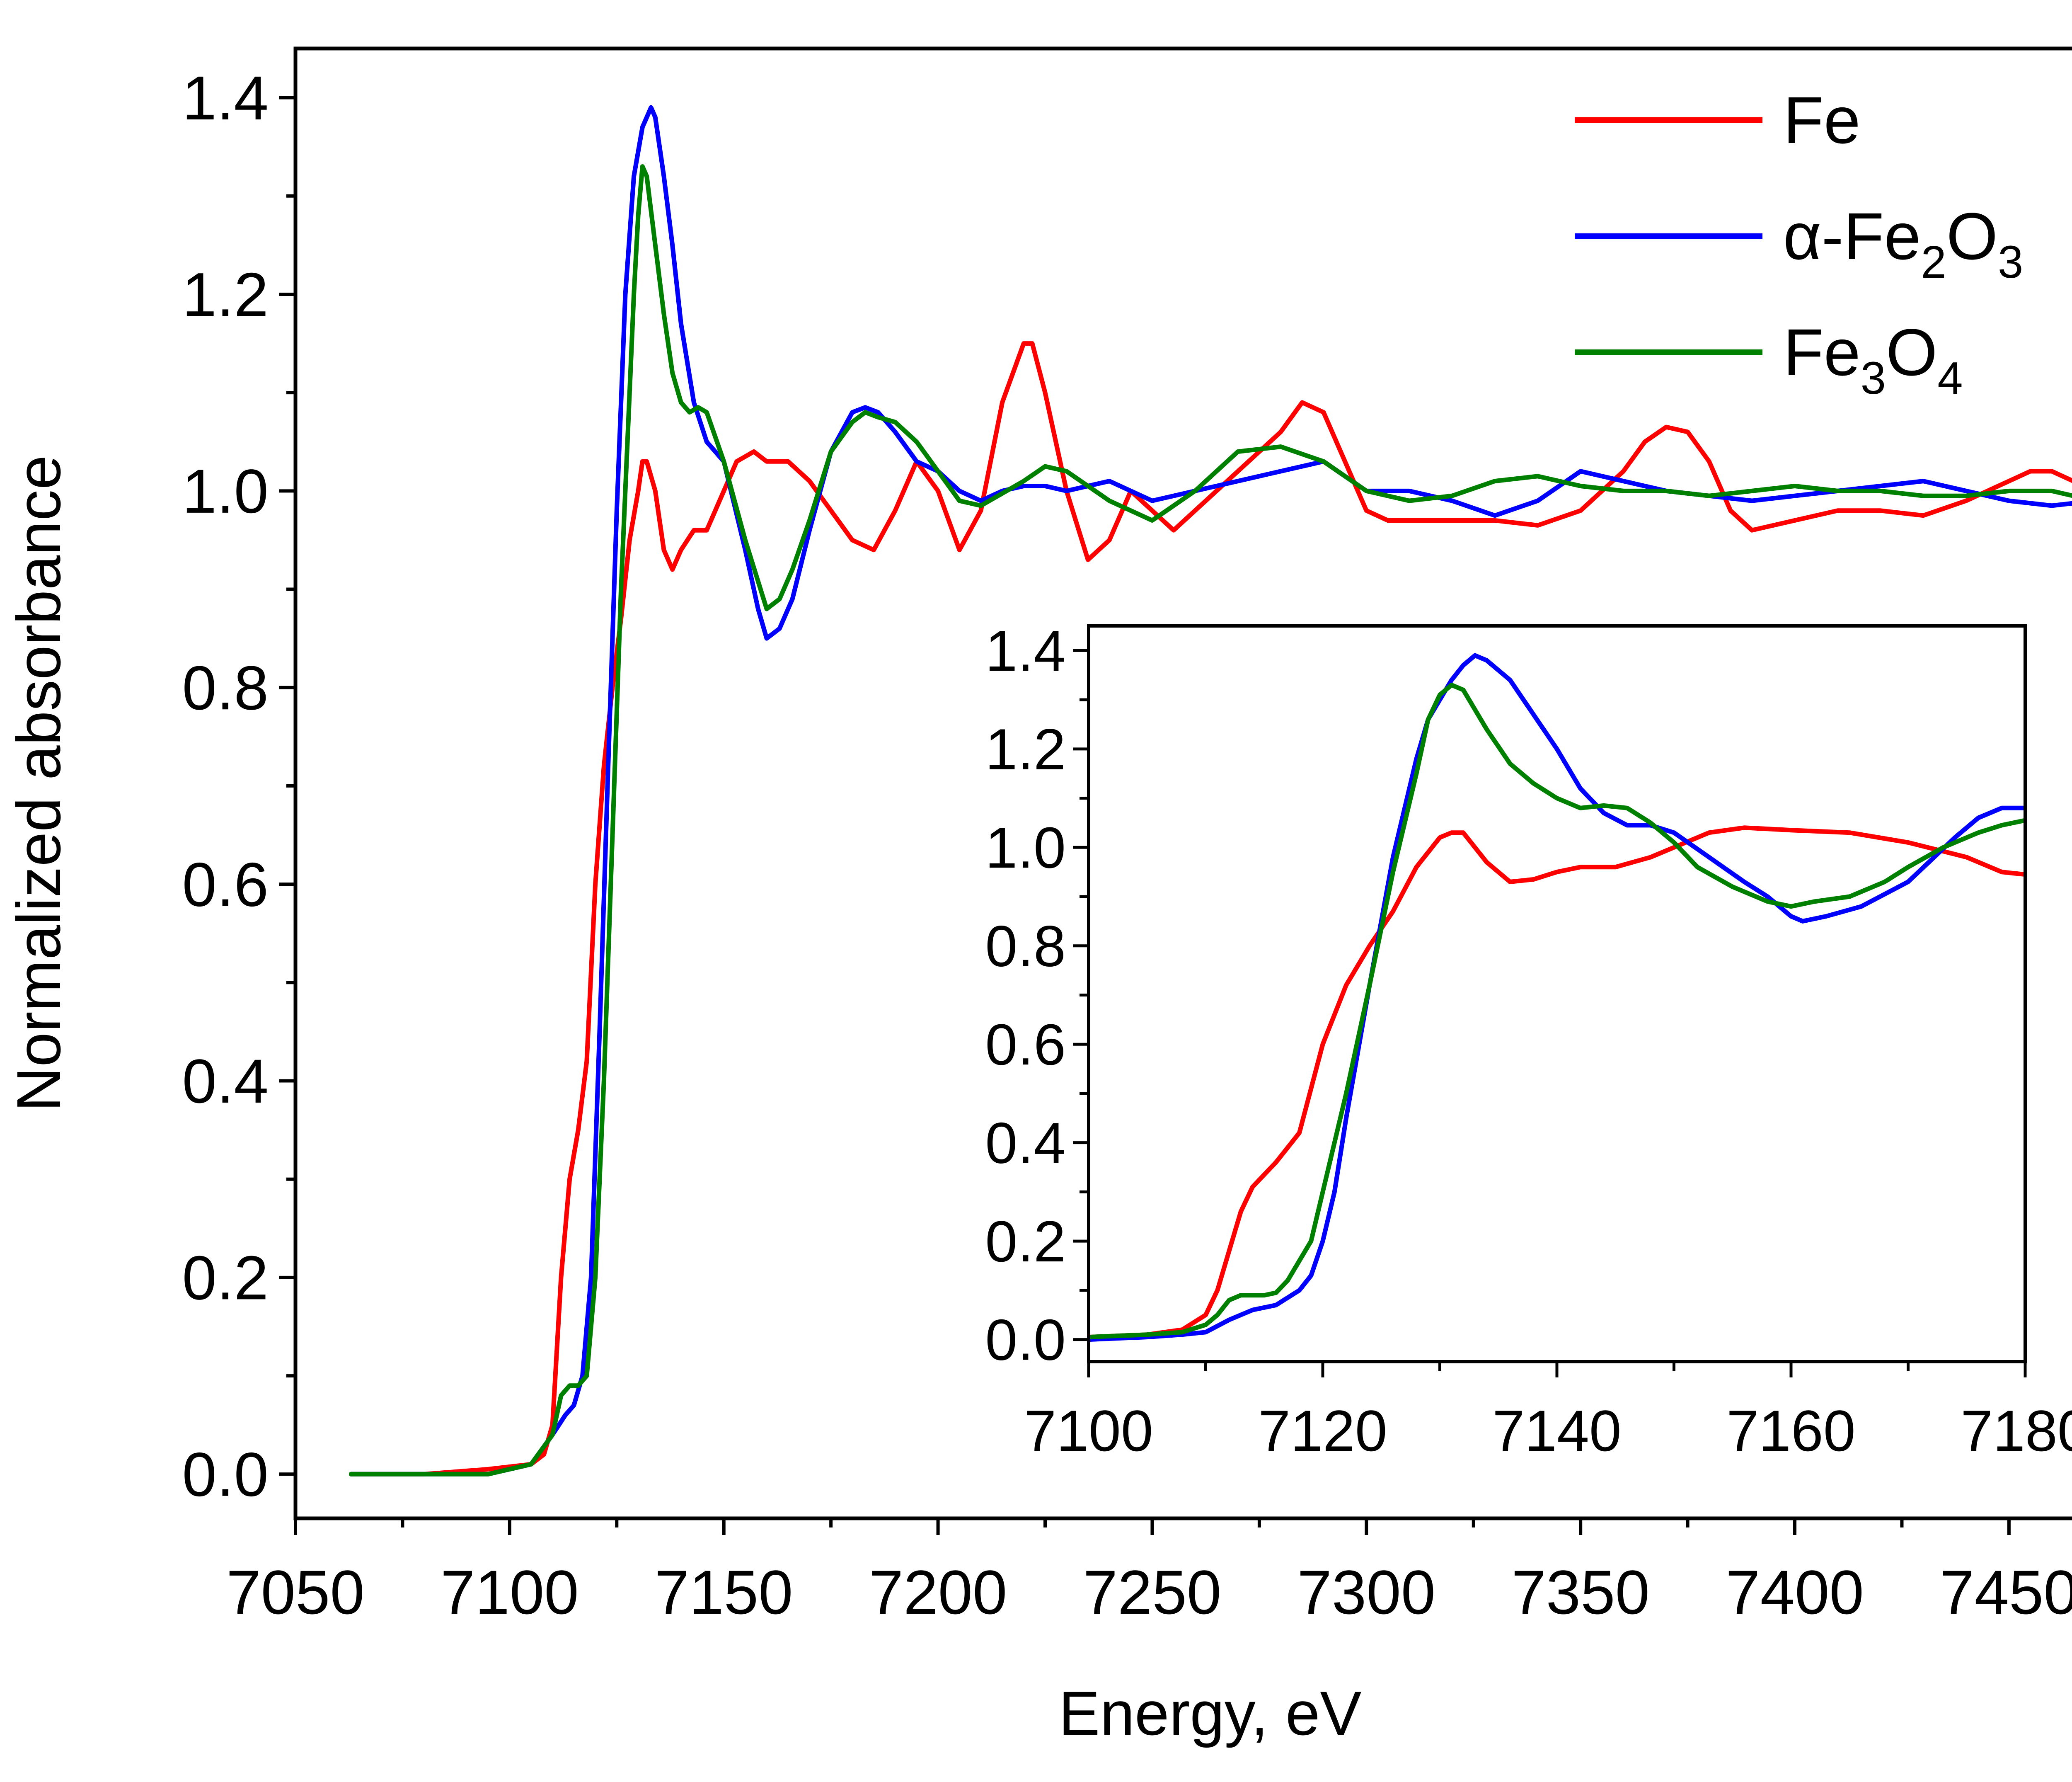  What do you see at coordinates (295, 1592) in the screenshot?
I see `main-x-tick-label: 7050` at bounding box center [295, 1592].